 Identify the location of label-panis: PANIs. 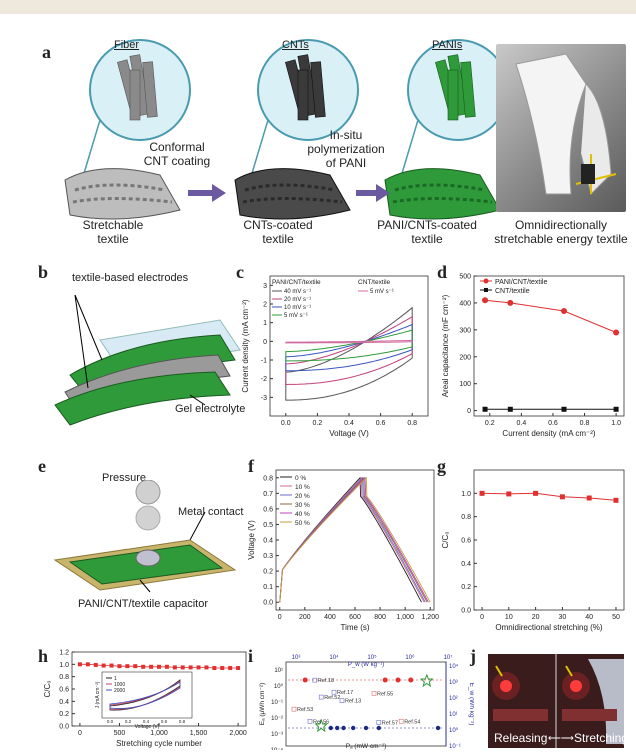
(447, 45).